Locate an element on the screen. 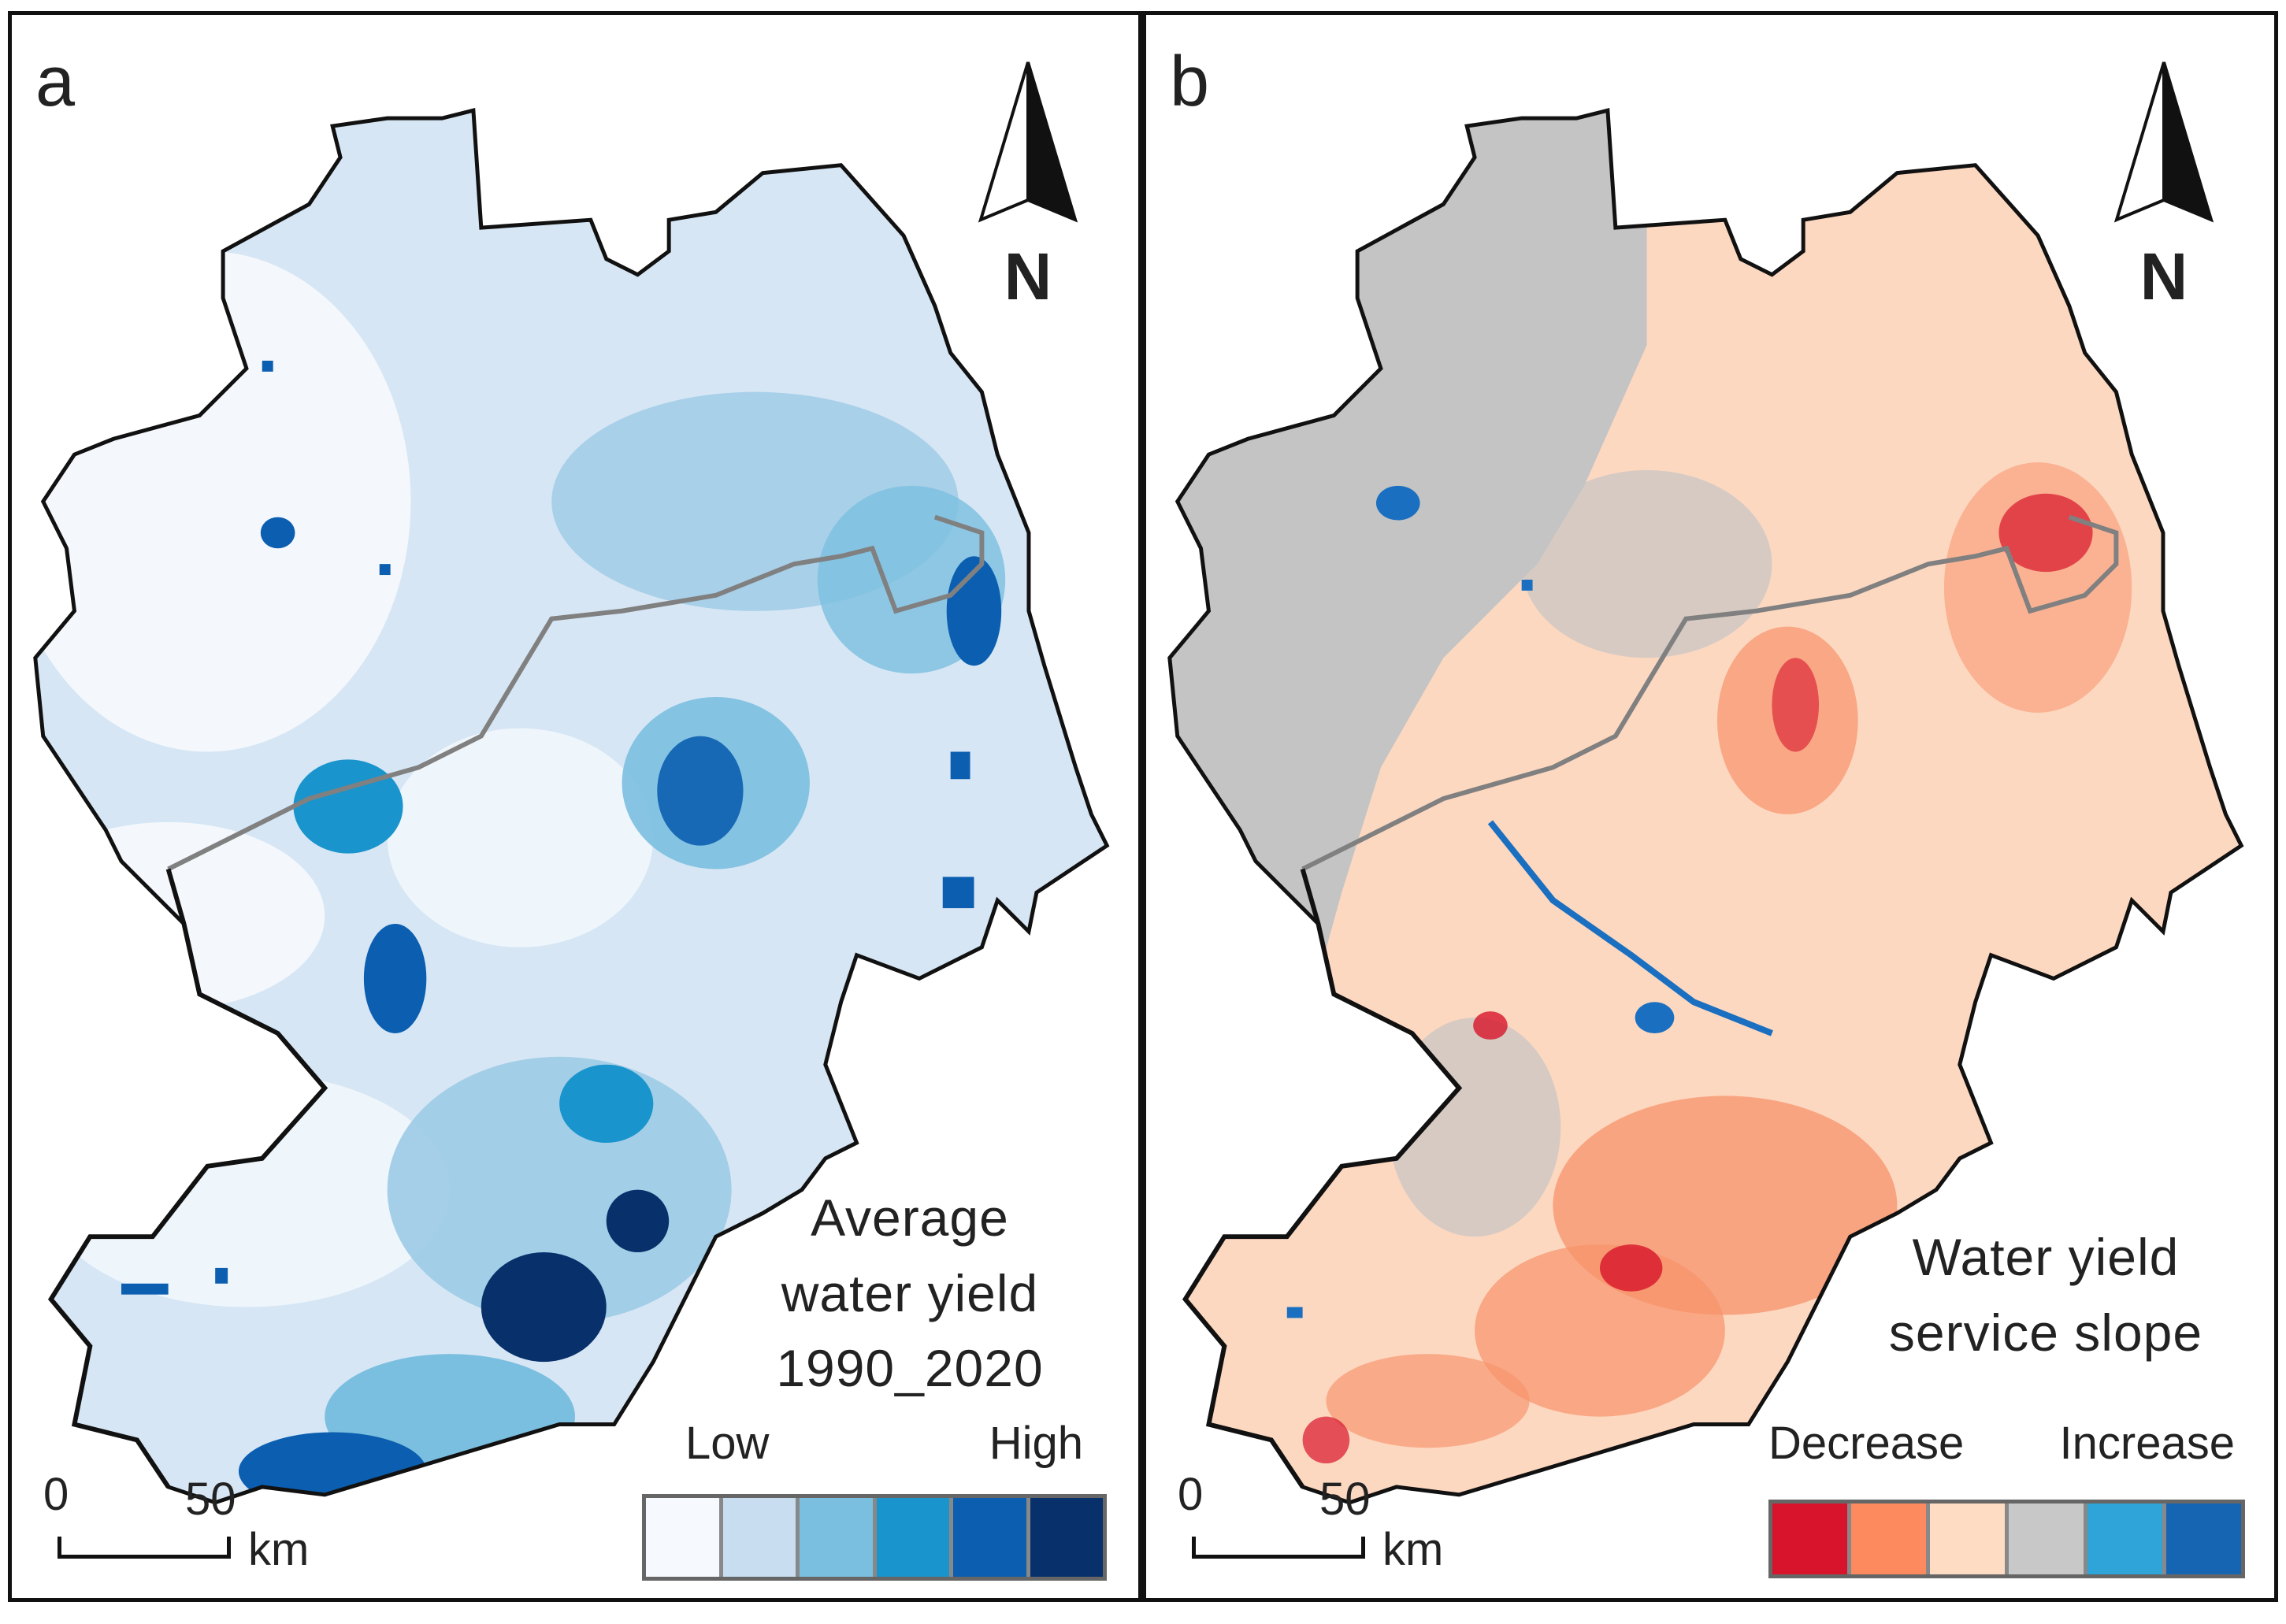 The image size is (2286, 1624). legend-high-a: High is located at coordinates (1036, 1443).